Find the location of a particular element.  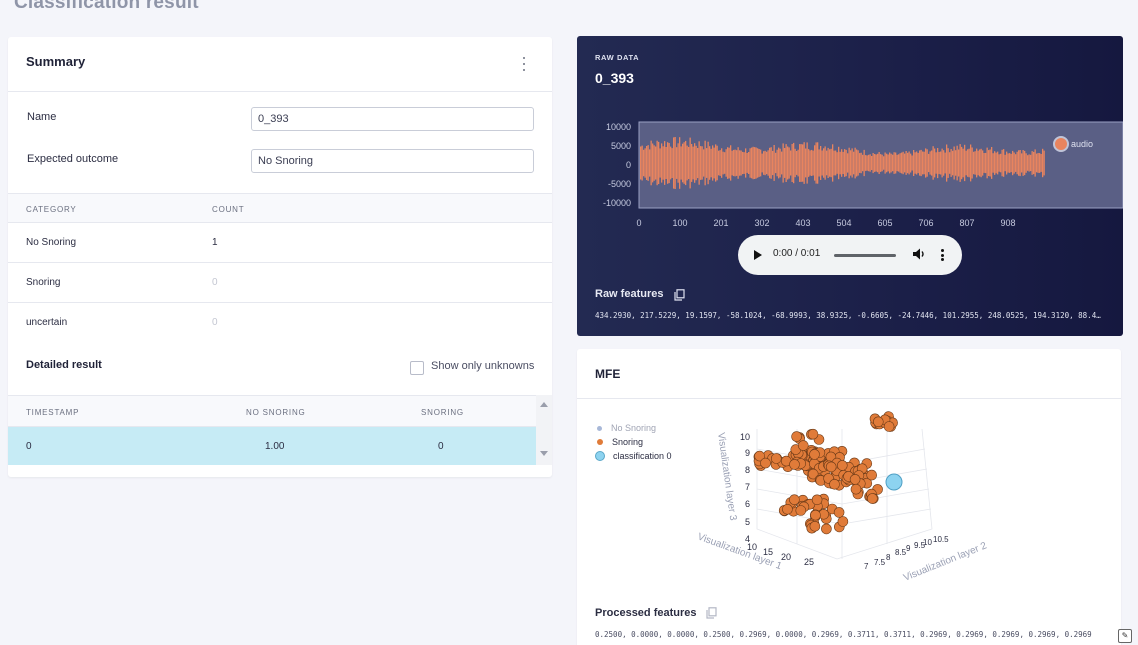

summary-header: Summary is located at coordinates (280, 64).